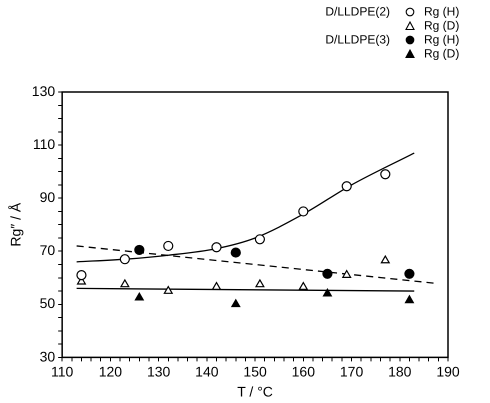 The height and width of the screenshot is (403, 490). I want to click on y-tick-label: 130, so click(44, 90).